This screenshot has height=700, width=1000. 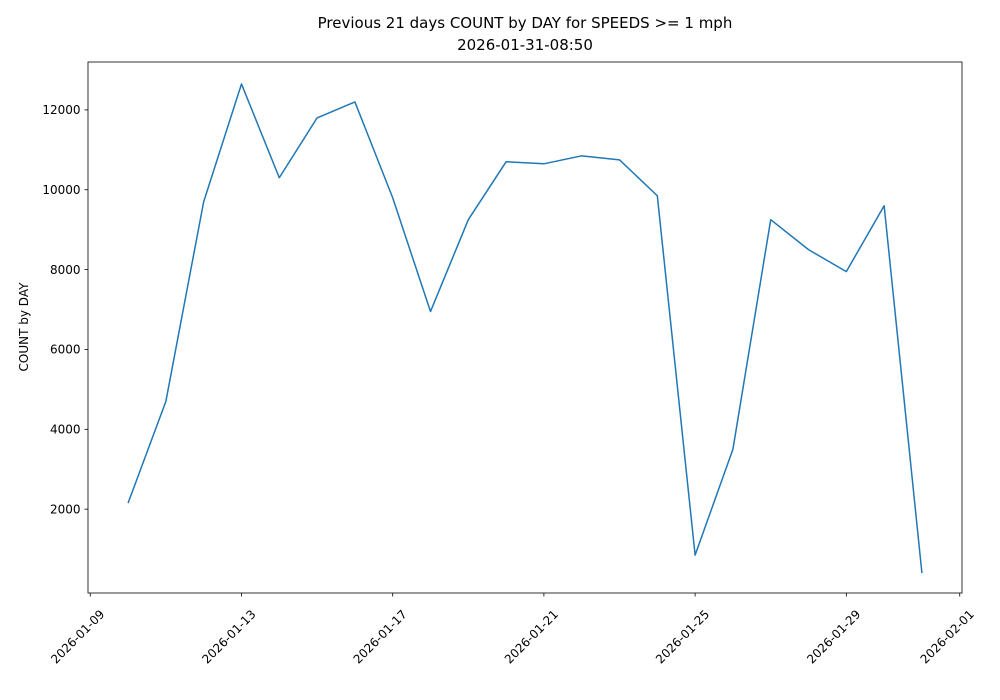 I want to click on y-tick-label: 2000, so click(x=65, y=509).